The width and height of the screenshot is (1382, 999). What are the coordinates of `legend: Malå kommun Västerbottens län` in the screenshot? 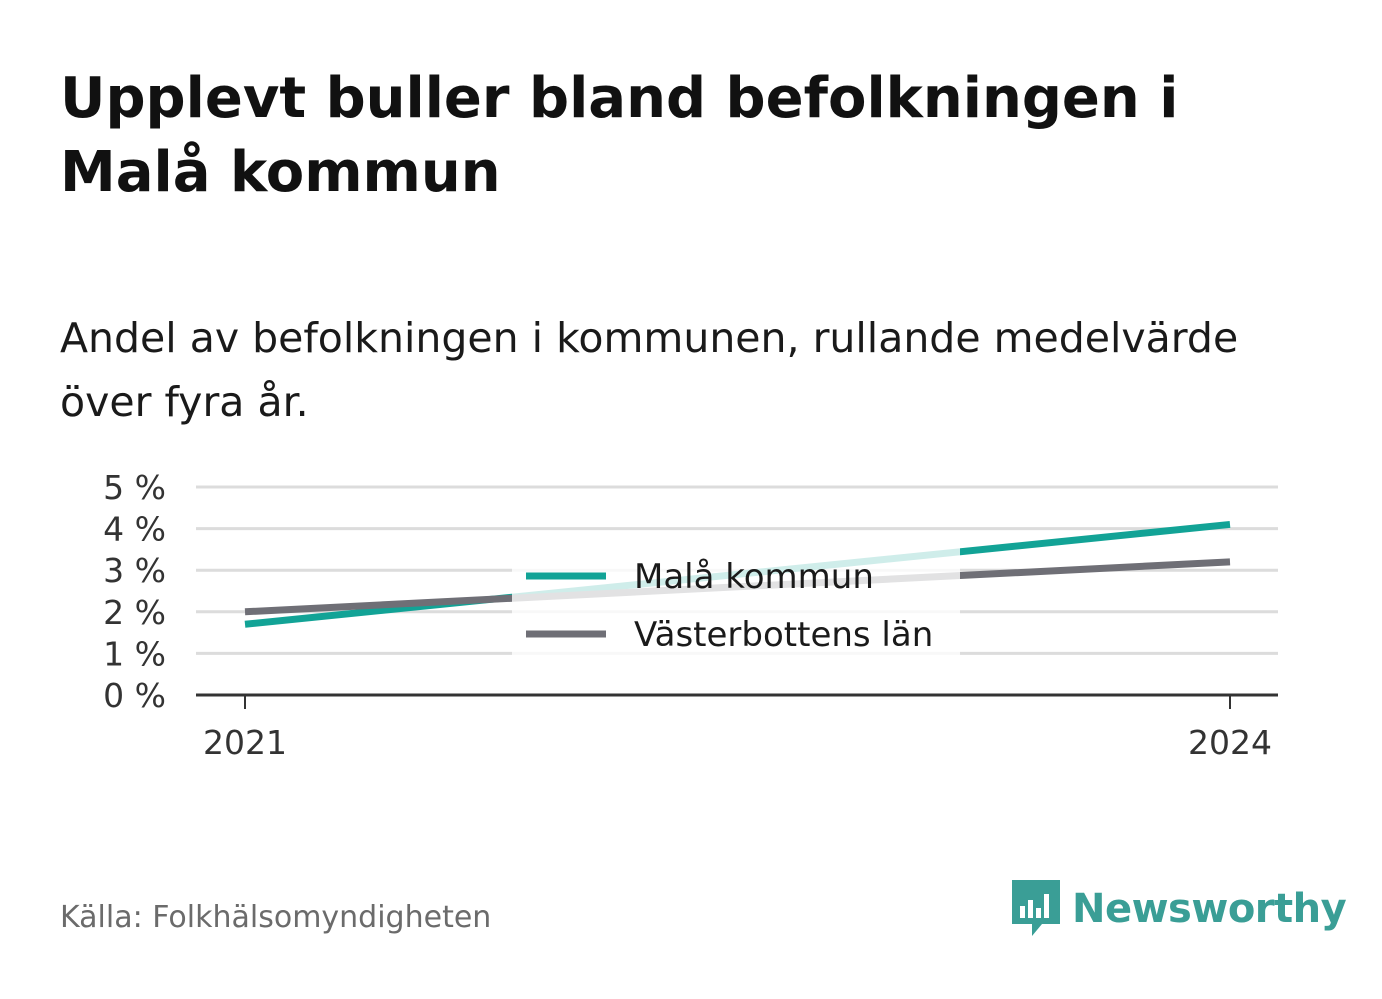 It's located at (736, 603).